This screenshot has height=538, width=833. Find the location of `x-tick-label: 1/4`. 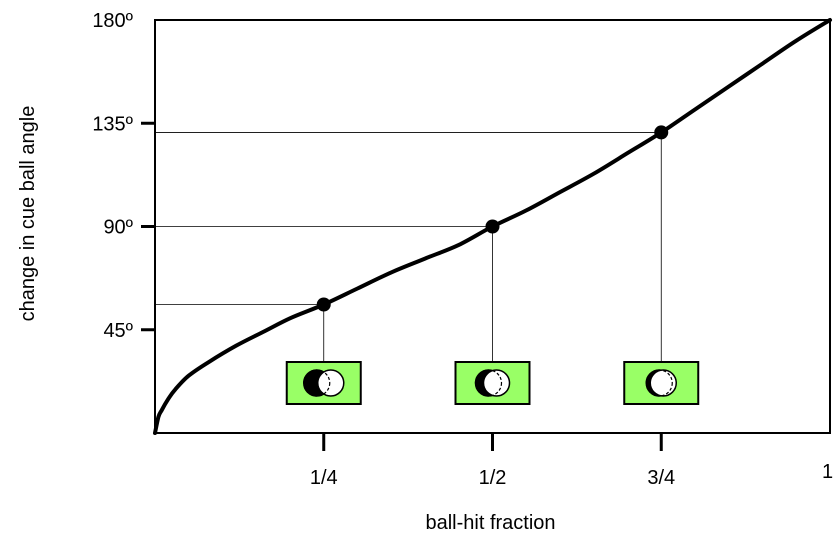

x-tick-label: 1/4 is located at coordinates (324, 478).